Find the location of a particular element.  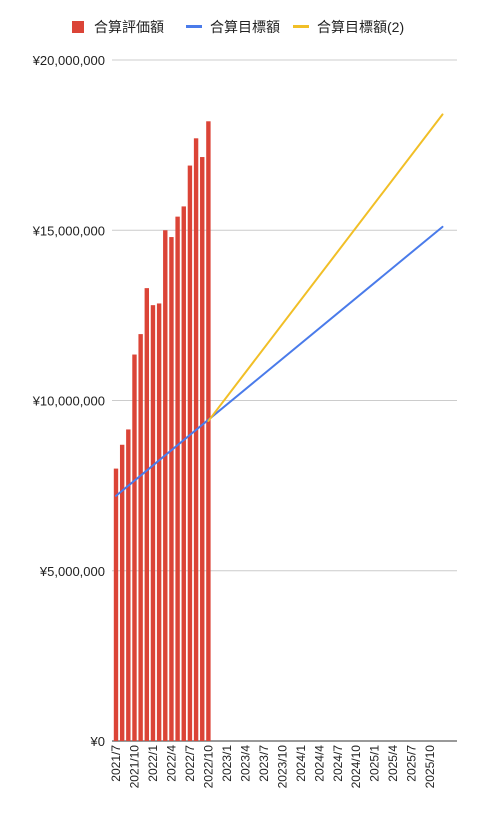

x-tick-label: 2023/1 is located at coordinates (227, 763).